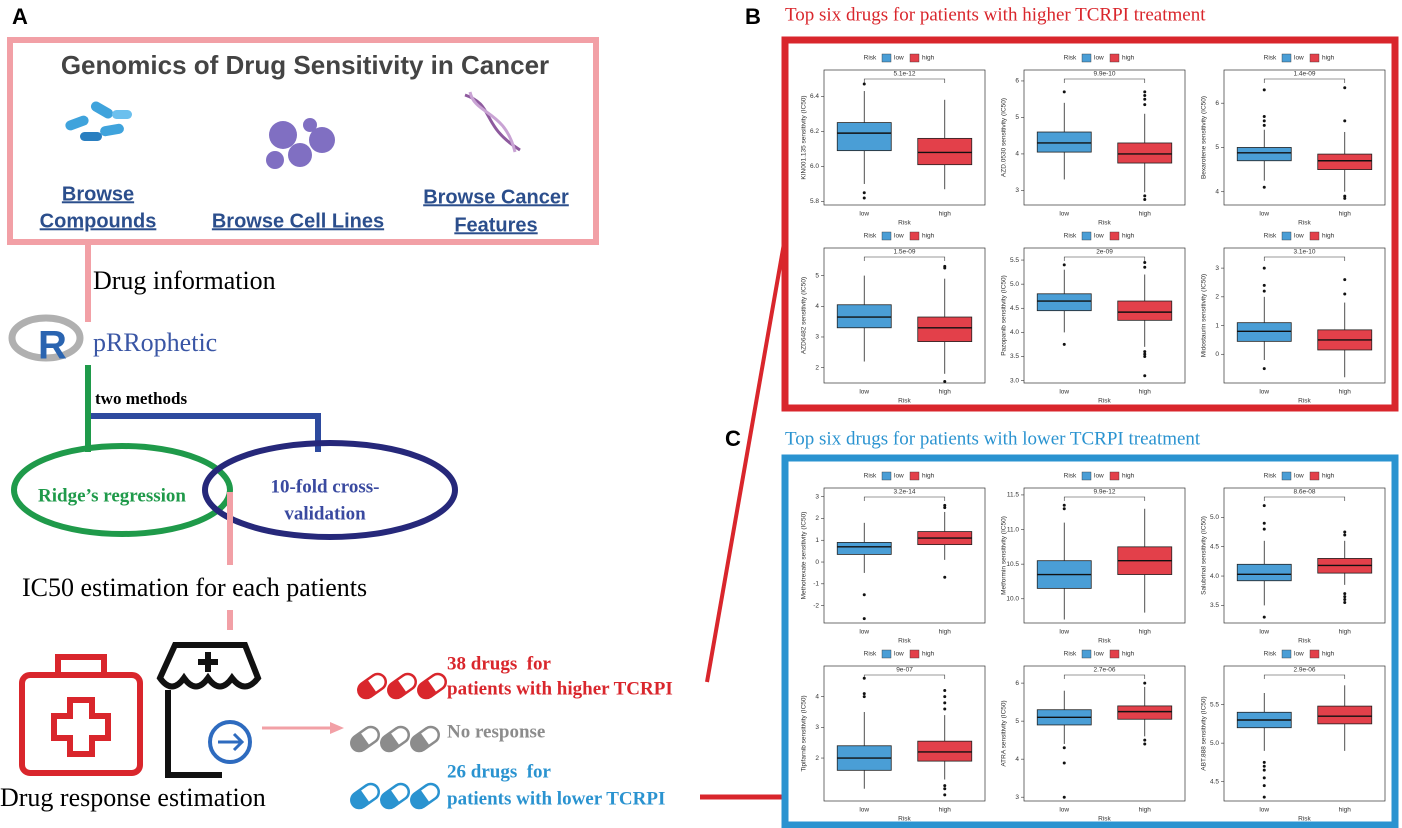 This screenshot has height=828, width=1402. Describe the element at coordinates (1304, 492) in the screenshot. I see `p-value: 8.6e-08` at that location.